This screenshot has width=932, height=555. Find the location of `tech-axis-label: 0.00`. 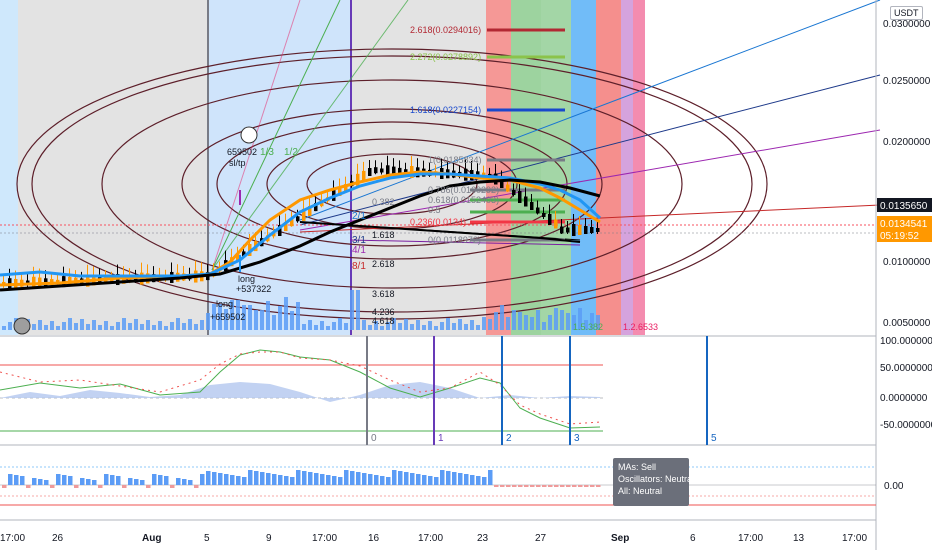

tech-axis-label: 0.00 is located at coordinates (894, 486).